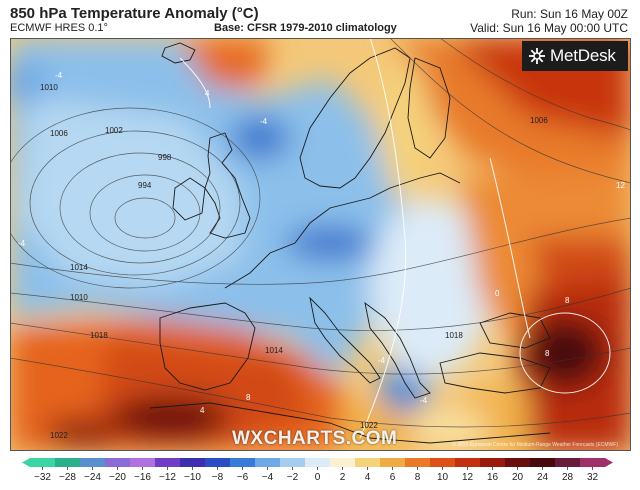 This screenshot has height=490, width=640. Describe the element at coordinates (42, 477) in the screenshot. I see `scale-tick-label: −32` at that location.